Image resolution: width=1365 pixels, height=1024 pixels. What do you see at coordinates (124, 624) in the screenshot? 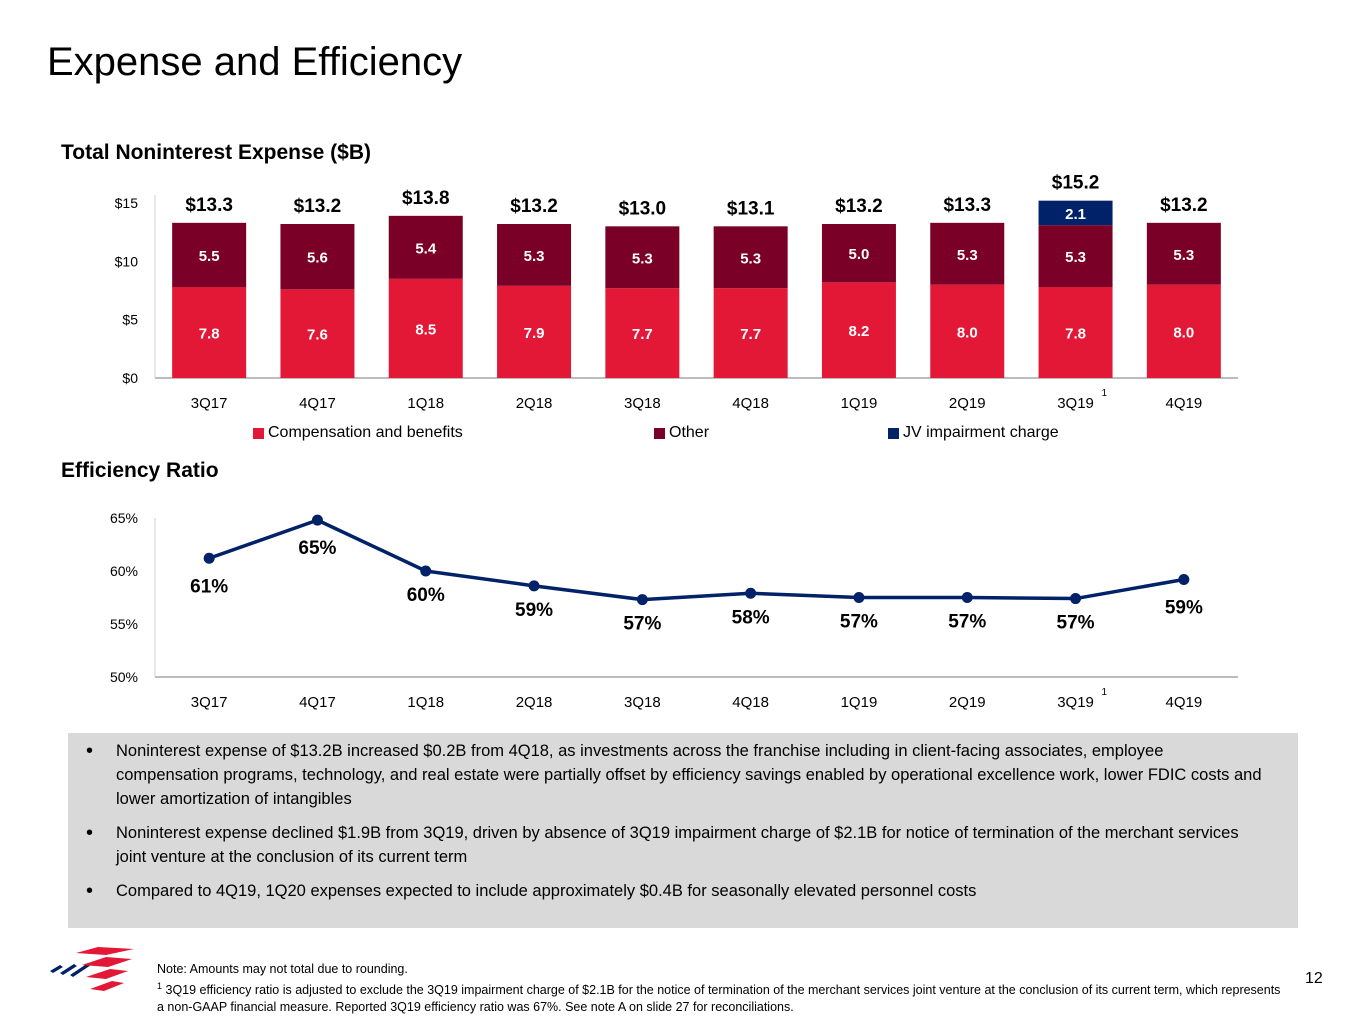
I see `line-y-tick-label: 55%` at bounding box center [124, 624].